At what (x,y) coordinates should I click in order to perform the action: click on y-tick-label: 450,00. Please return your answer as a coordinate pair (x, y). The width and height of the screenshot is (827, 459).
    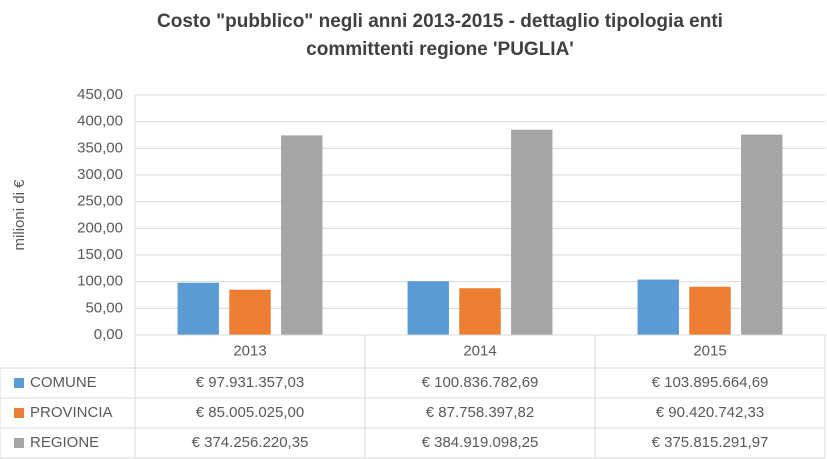
    Looking at the image, I should click on (100, 94).